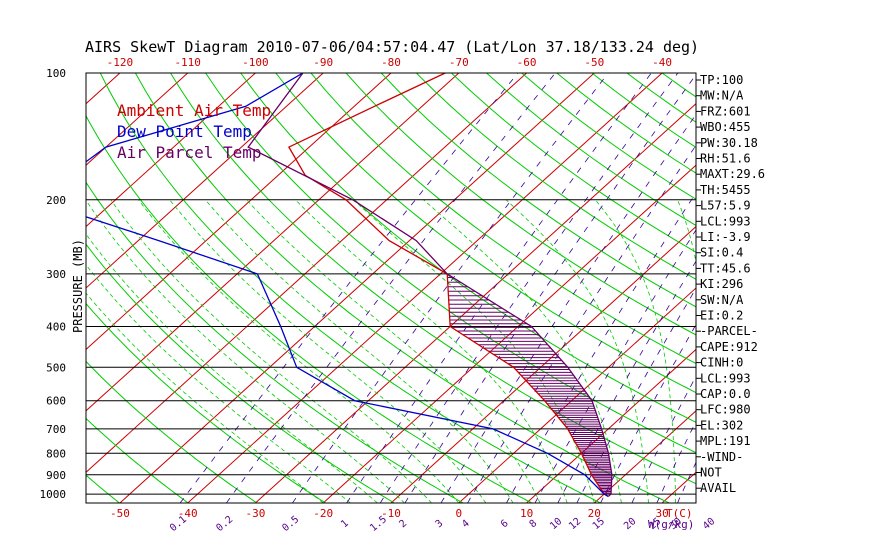 The height and width of the screenshot is (560, 870). What do you see at coordinates (725, 159) in the screenshot?
I see `stat-label: RH:51.6` at bounding box center [725, 159].